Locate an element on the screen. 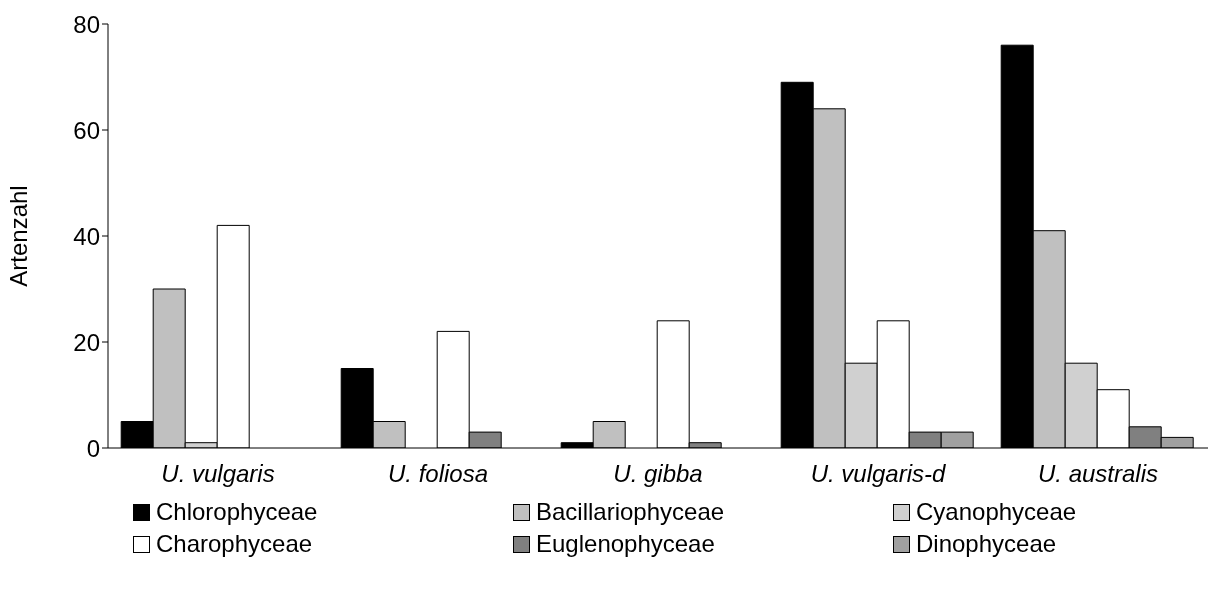 This screenshot has height=590, width=1218. y-tick-label: 80 is located at coordinates (86, 24).